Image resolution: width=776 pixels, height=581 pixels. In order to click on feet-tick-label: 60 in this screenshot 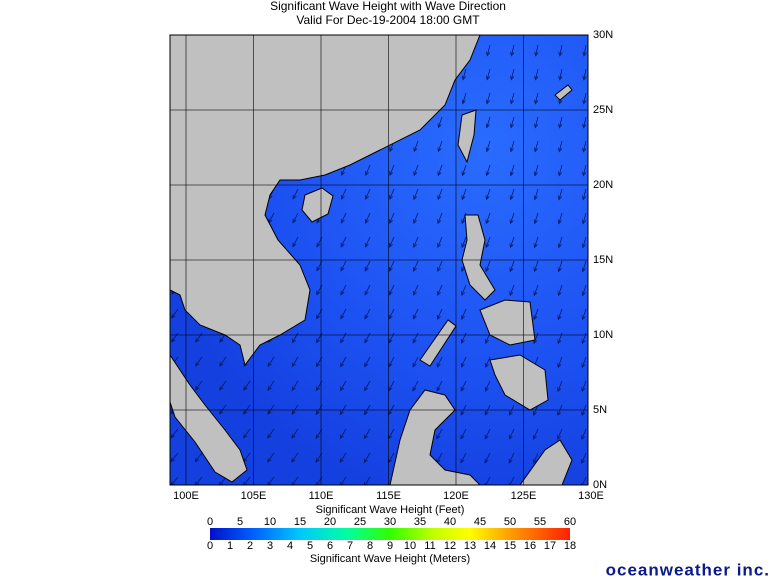, I will do `click(570, 522)`.